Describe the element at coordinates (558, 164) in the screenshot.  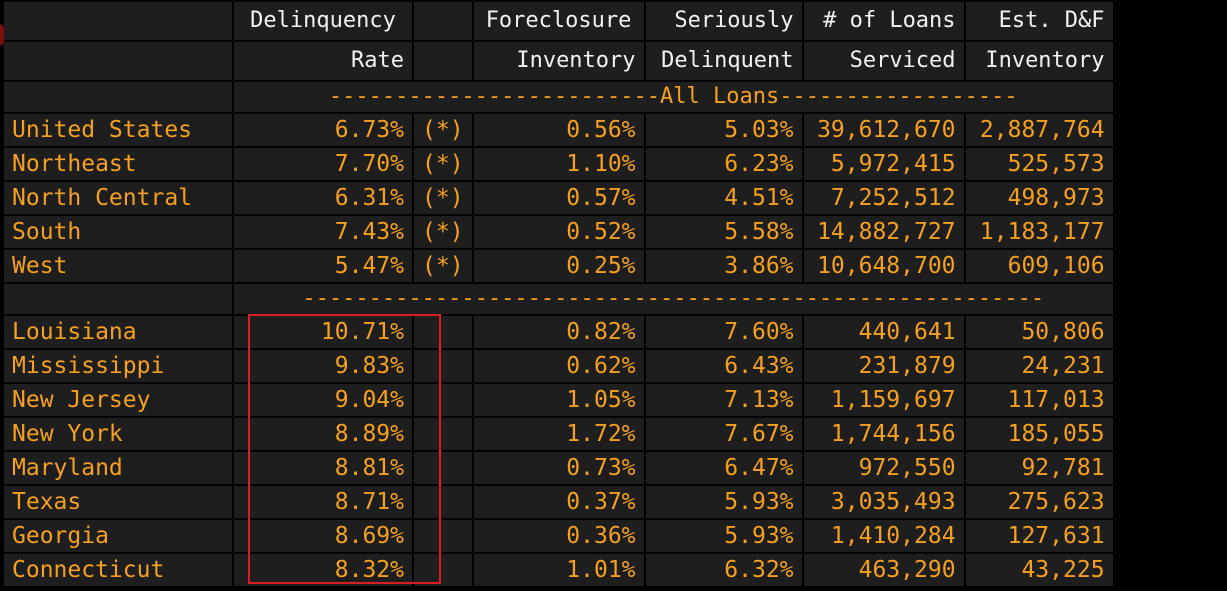
I see `foreclosure-inventory: 1.10%` at that location.